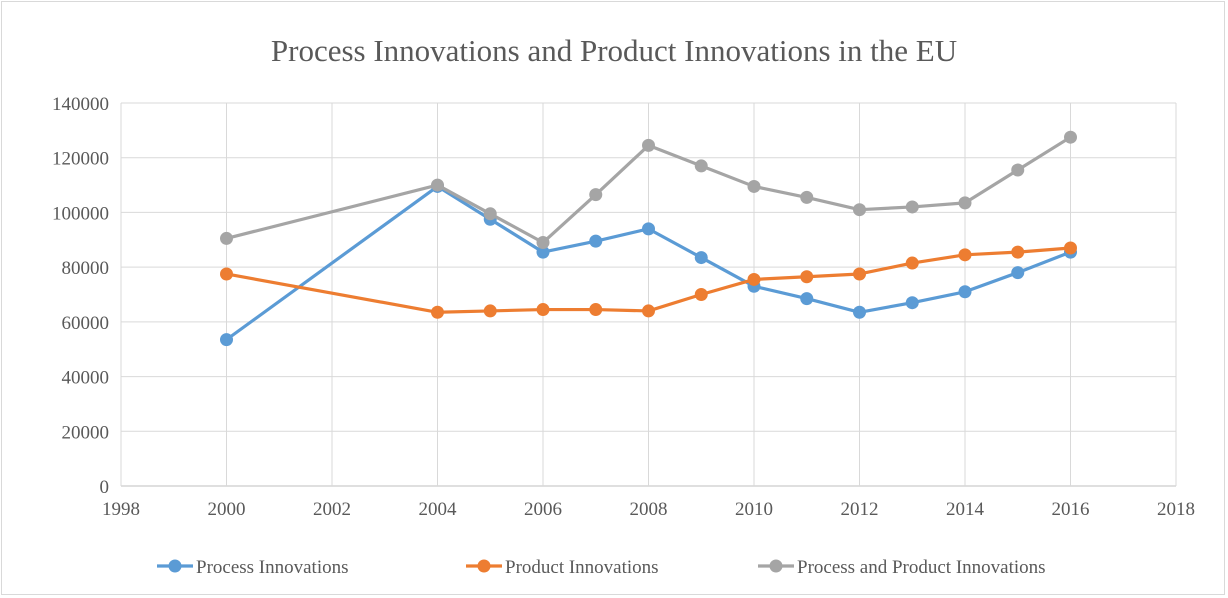  Describe the element at coordinates (121, 509) in the screenshot. I see `x-tick-label: 1998` at that location.